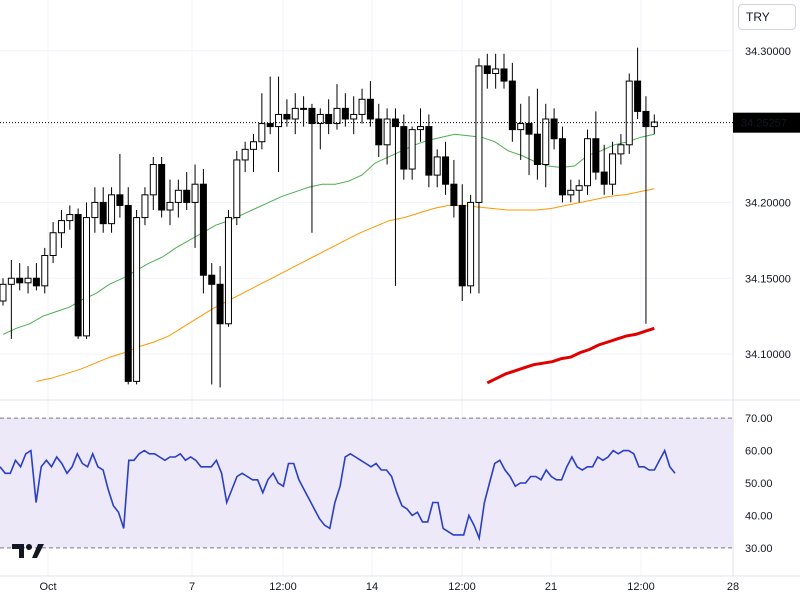 The width and height of the screenshot is (800, 600). I want to click on rsi-axis: 30.00 40.00 50.00 60.00 70.00, so click(759, 484).